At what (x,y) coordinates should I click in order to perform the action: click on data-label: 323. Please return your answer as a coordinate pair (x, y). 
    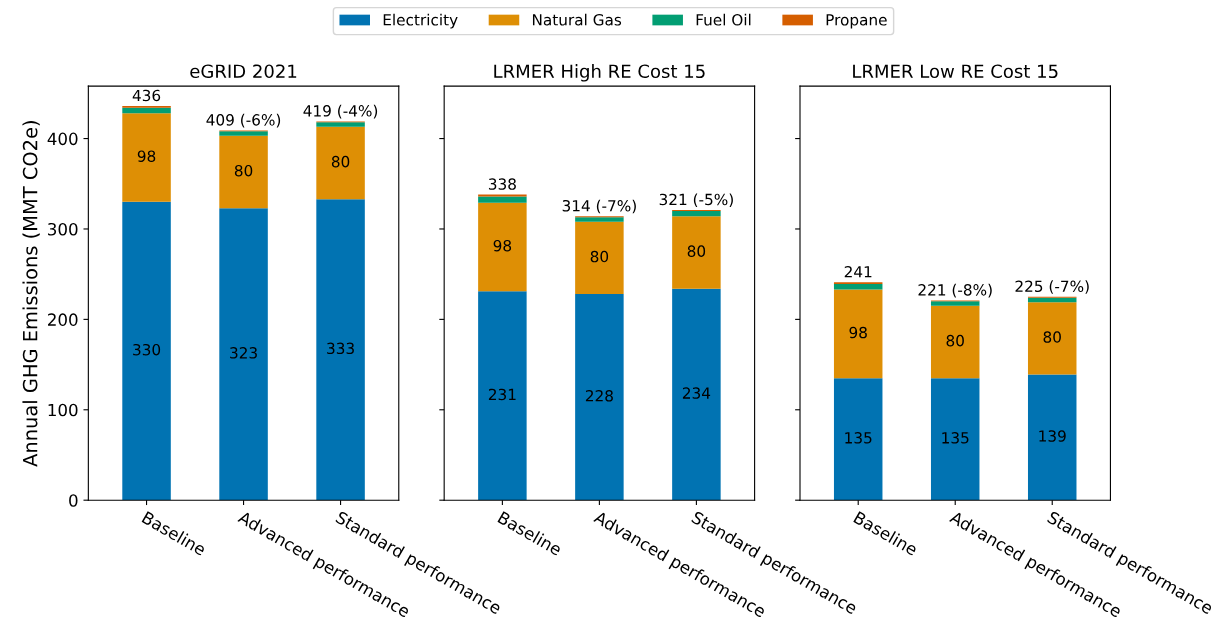
    Looking at the image, I should click on (243, 353).